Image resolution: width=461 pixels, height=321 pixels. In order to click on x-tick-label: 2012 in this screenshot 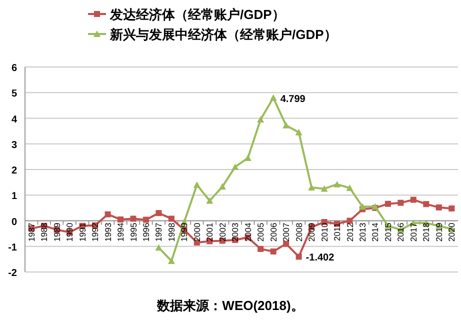, I will do `click(349, 232)`.